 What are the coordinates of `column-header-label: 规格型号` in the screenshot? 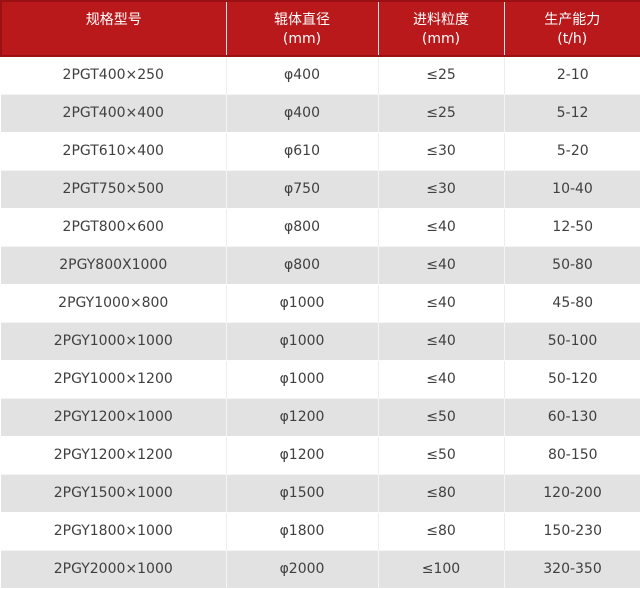 It's located at (113, 20).